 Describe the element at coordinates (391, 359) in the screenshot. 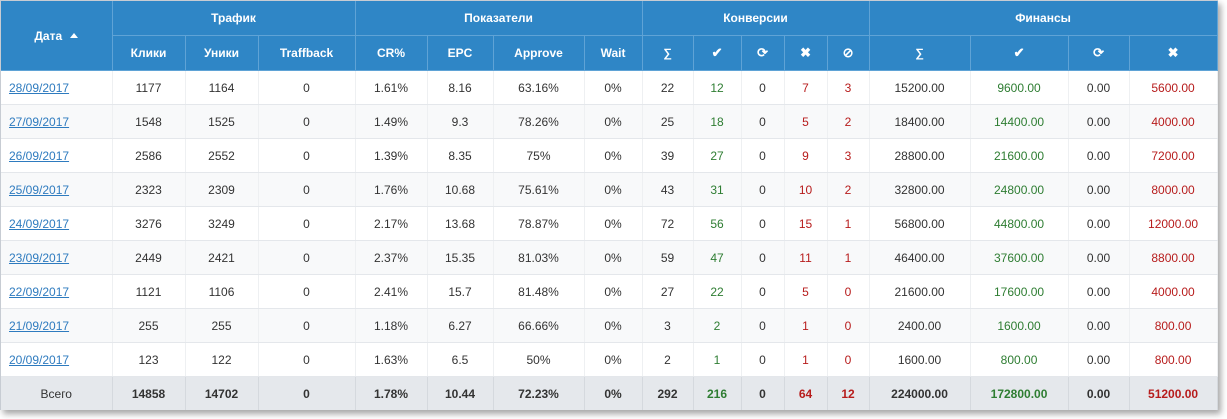

I see `cell-cr: 1.63%` at that location.